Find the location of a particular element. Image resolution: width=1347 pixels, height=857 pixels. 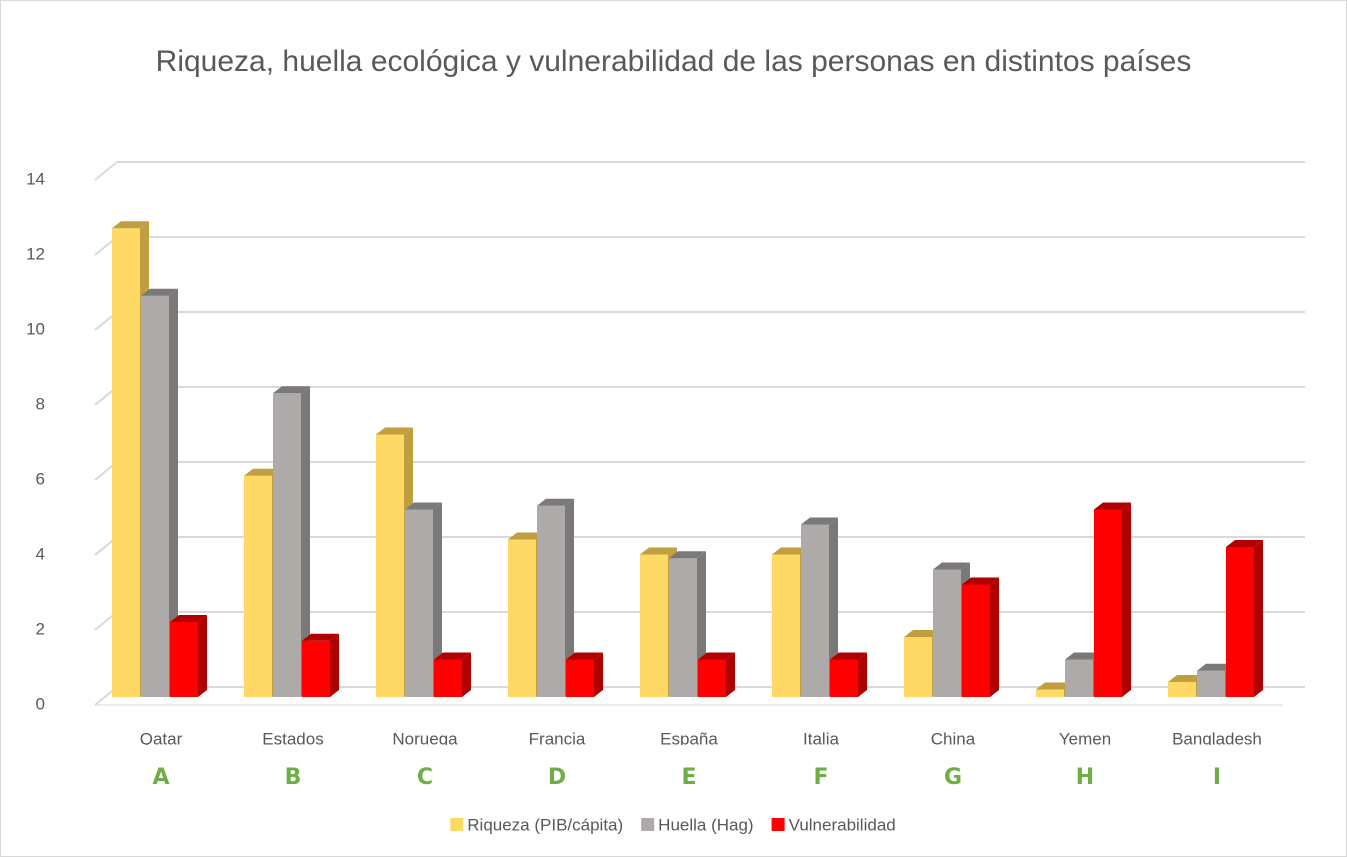

y-tick-label: 12 is located at coordinates (35, 253).